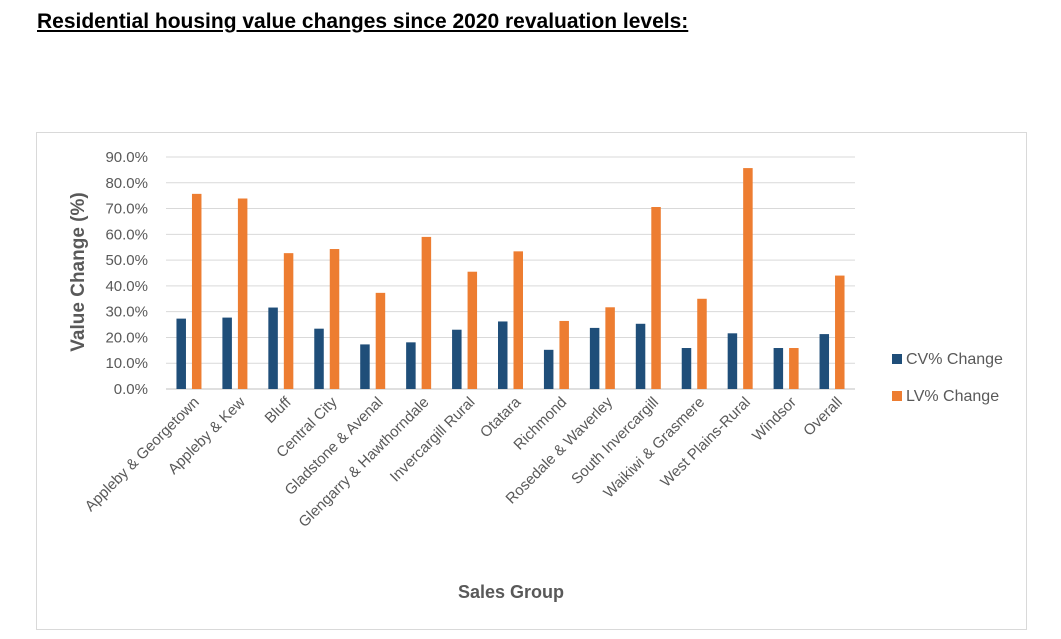 The width and height of the screenshot is (1061, 639). I want to click on y-tick-label: 0.0%, so click(131, 389).